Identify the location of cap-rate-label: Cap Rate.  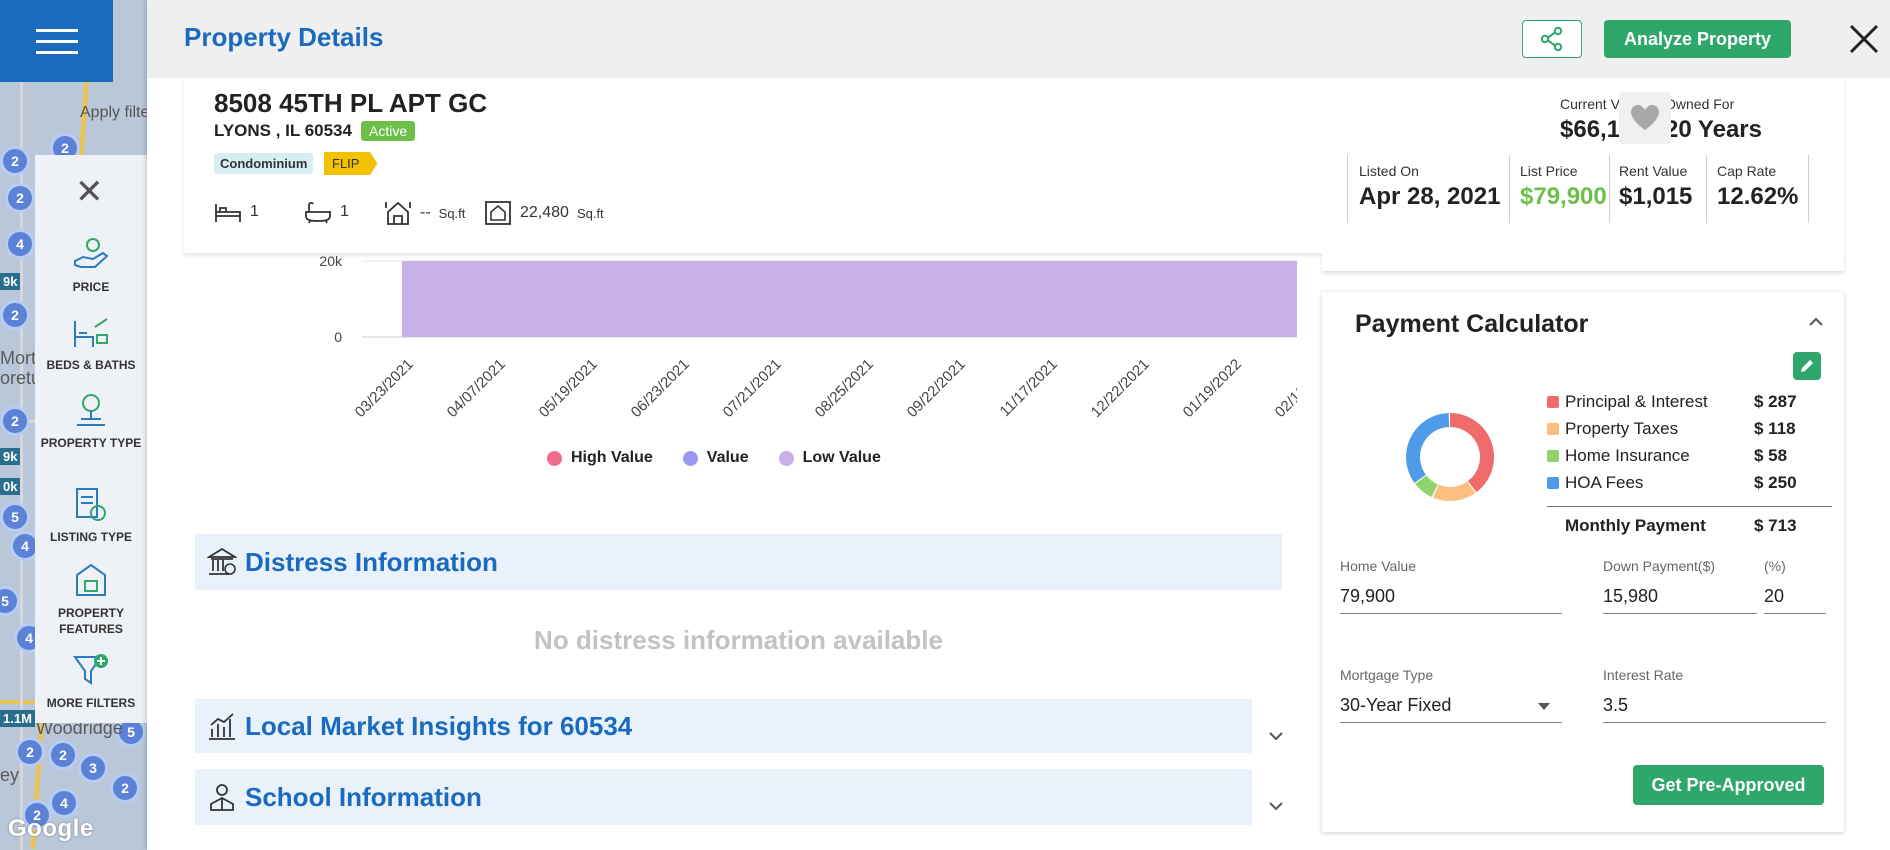
(1747, 171).